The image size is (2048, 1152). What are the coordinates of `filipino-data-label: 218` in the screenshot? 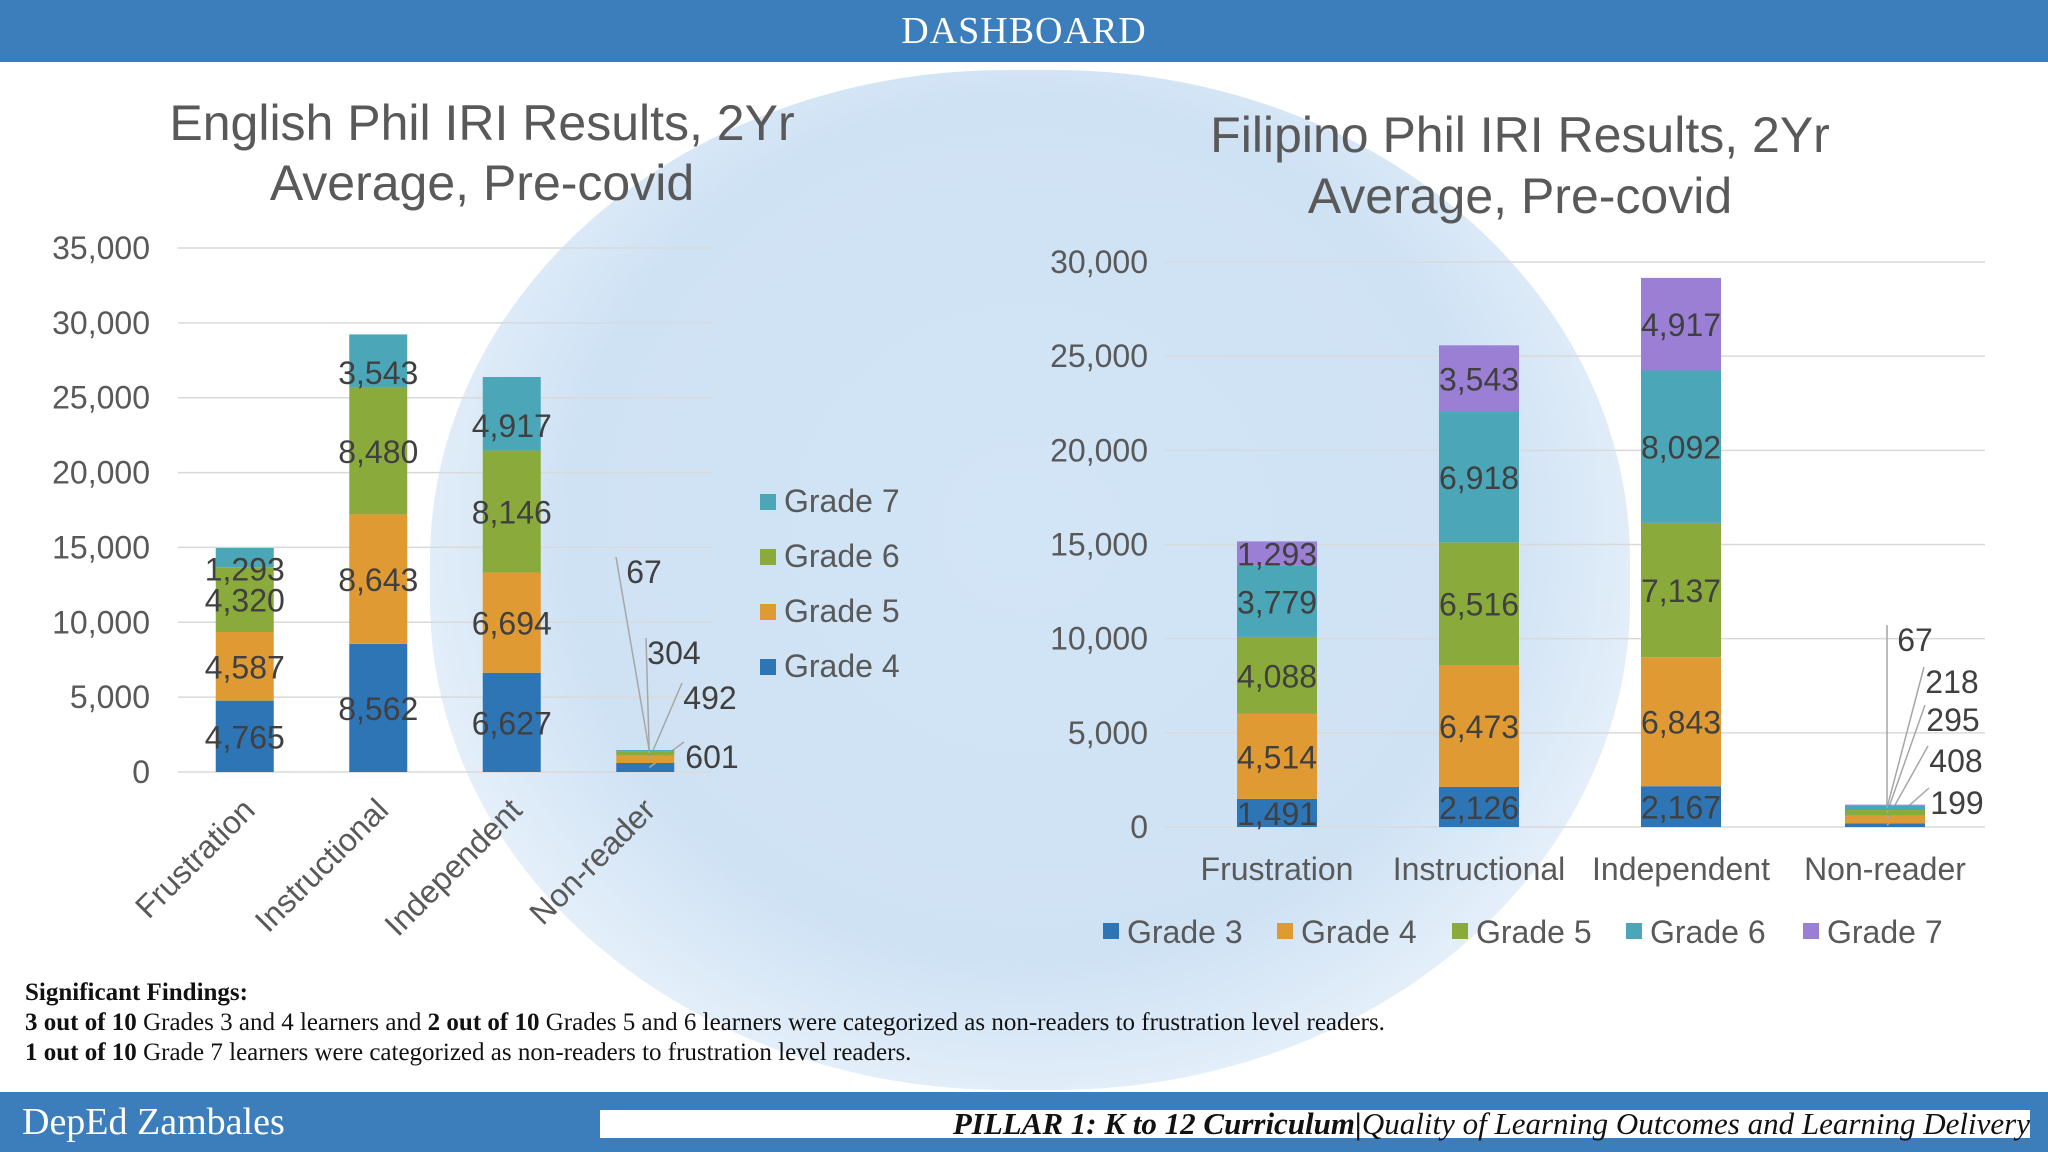 It's located at (1951, 682).